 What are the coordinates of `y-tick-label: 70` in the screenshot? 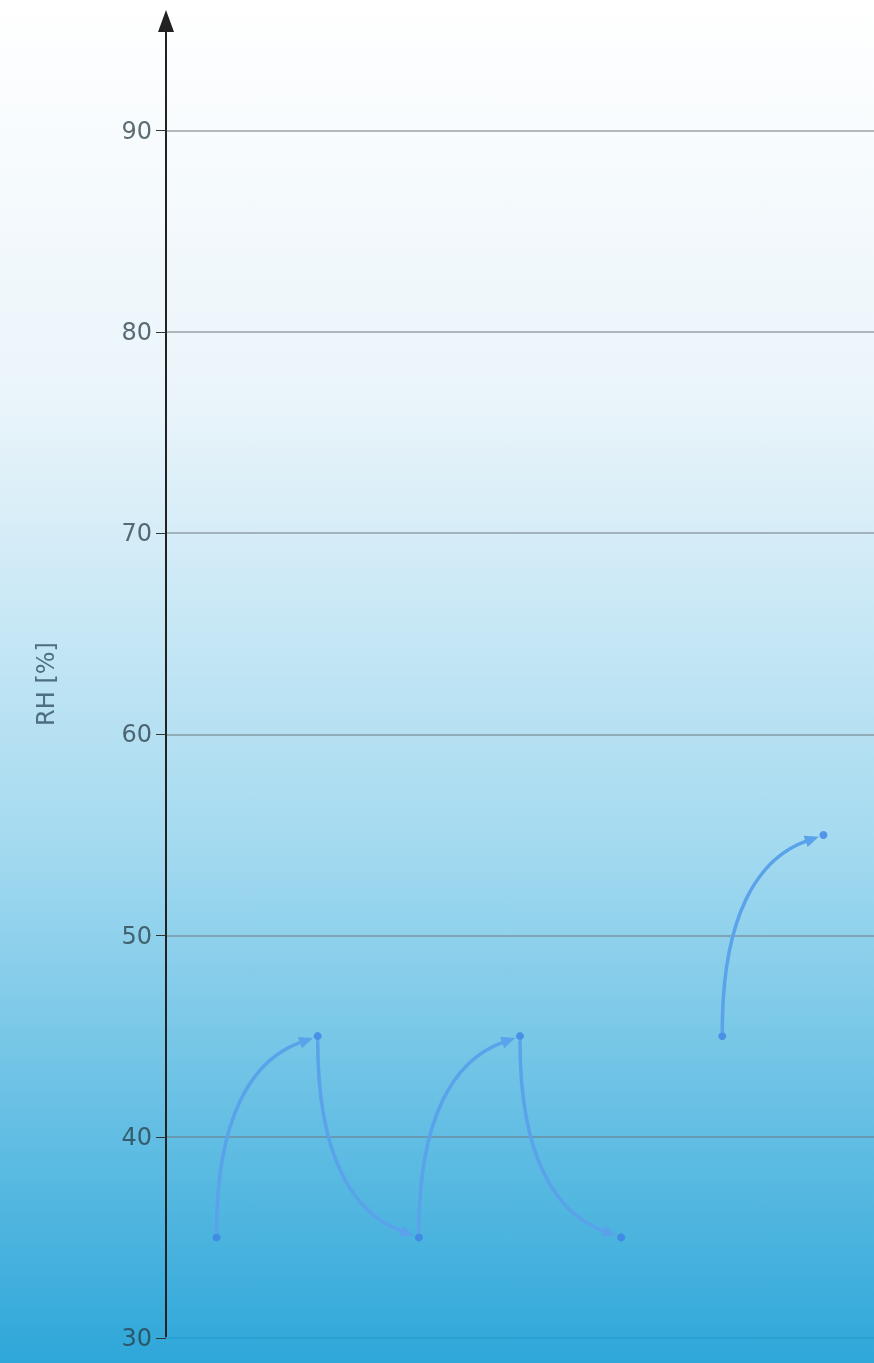 It's located at (136, 533).